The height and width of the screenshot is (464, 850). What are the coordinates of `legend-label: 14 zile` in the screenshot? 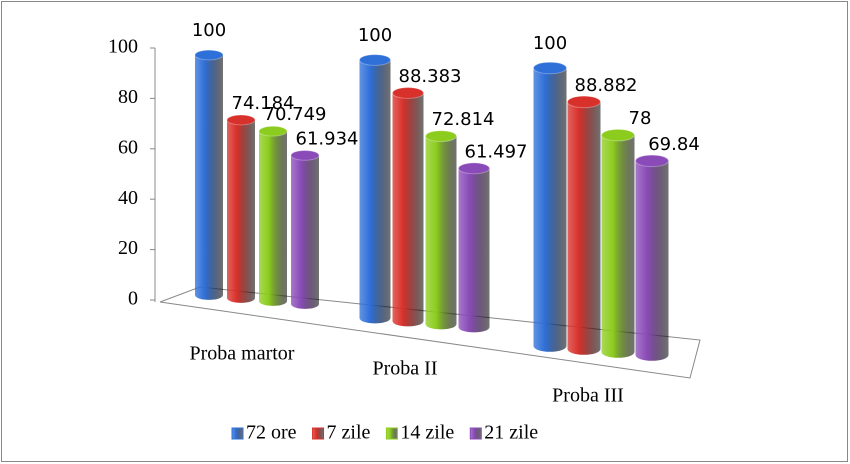 It's located at (427, 433).